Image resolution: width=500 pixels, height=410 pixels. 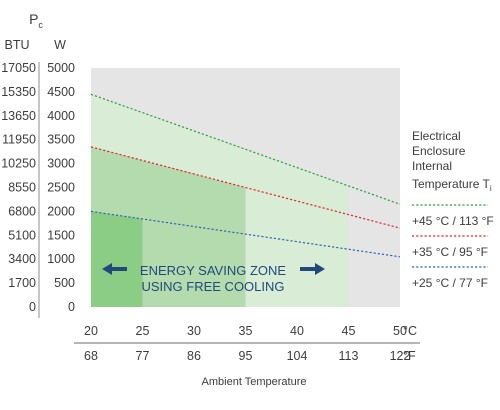 I want to click on y-tick-w: 0, so click(x=71, y=307).